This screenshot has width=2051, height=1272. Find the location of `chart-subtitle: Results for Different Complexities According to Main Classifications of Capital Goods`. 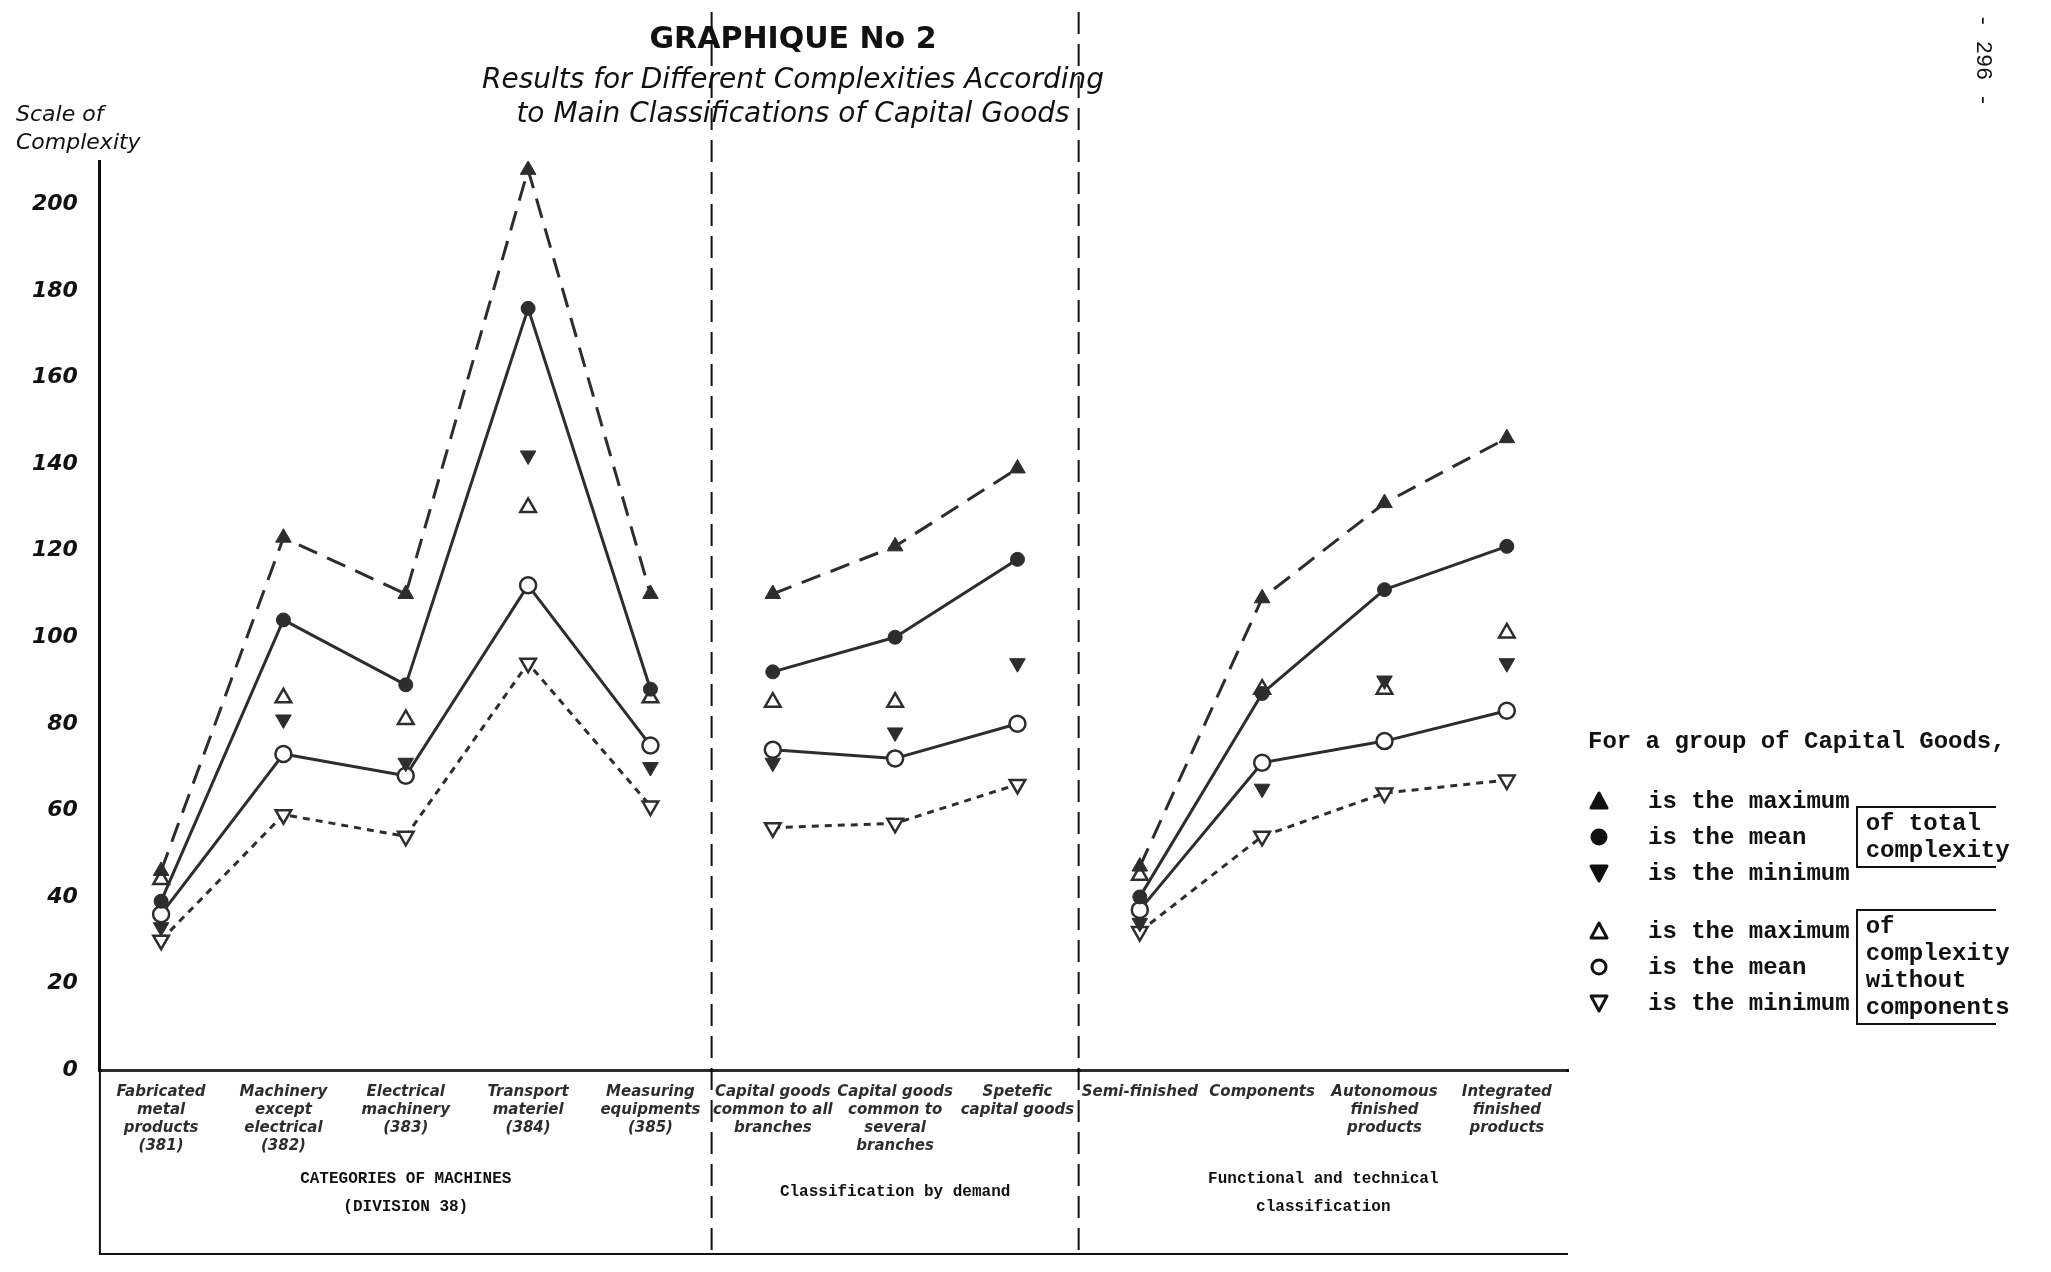

chart-subtitle: Results for Different Complexities According to Main Classifications of Capital Goods is located at coordinates (793, 95).